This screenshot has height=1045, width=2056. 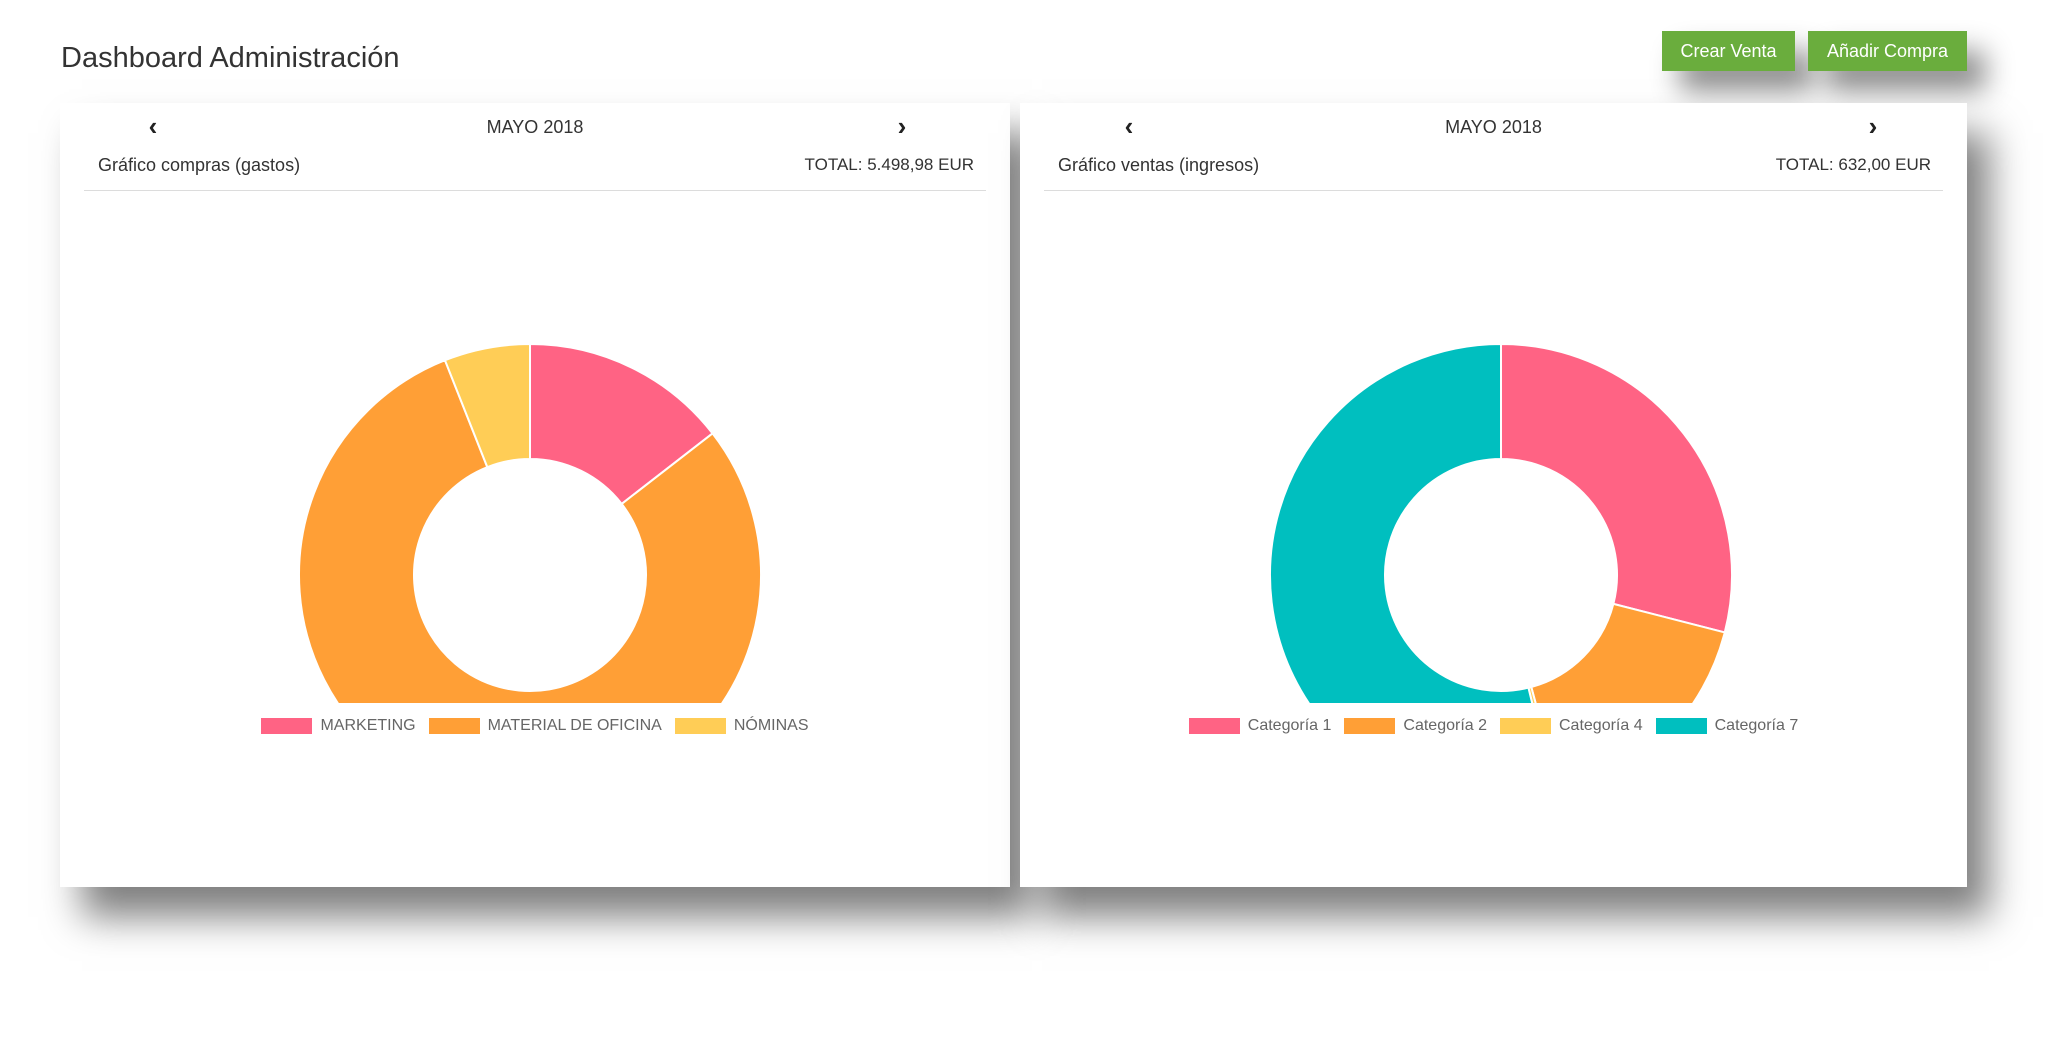 What do you see at coordinates (1493, 127) in the screenshot?
I see `ventas-month: MAYO 2018` at bounding box center [1493, 127].